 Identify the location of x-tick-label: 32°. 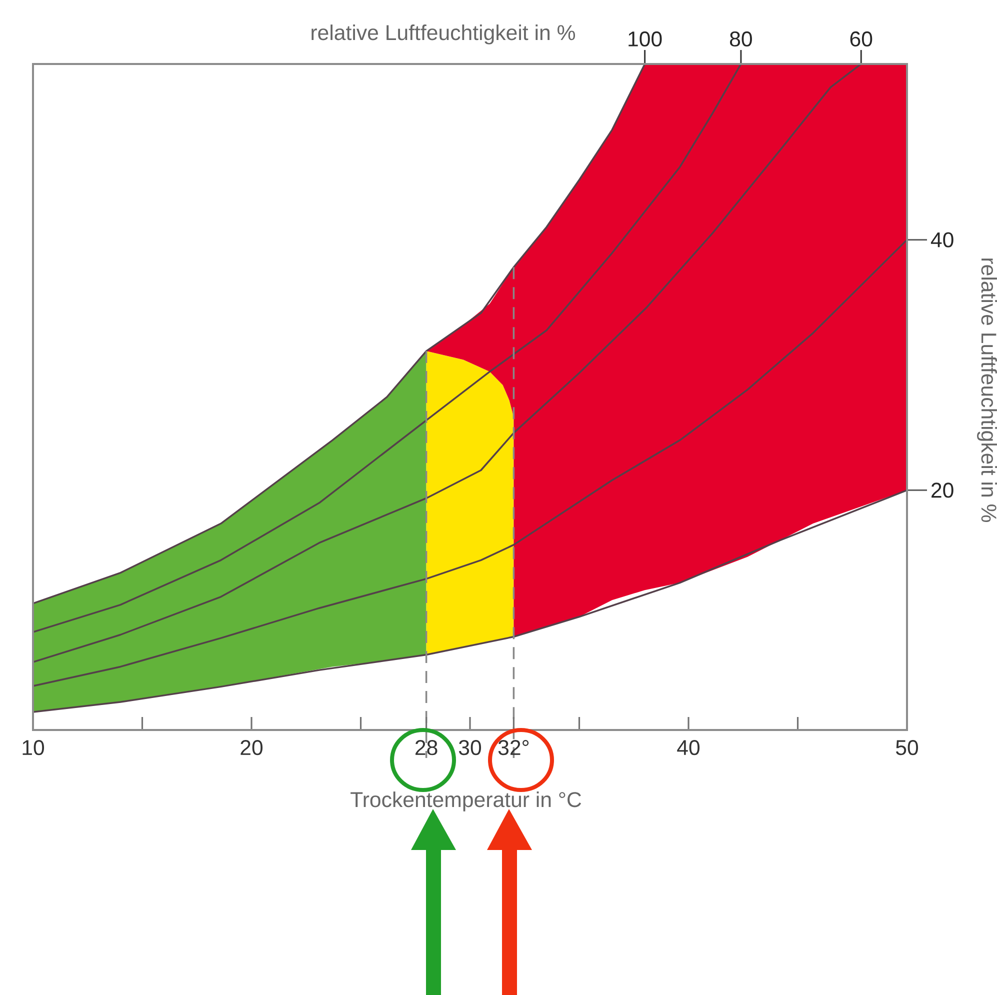
(513, 748).